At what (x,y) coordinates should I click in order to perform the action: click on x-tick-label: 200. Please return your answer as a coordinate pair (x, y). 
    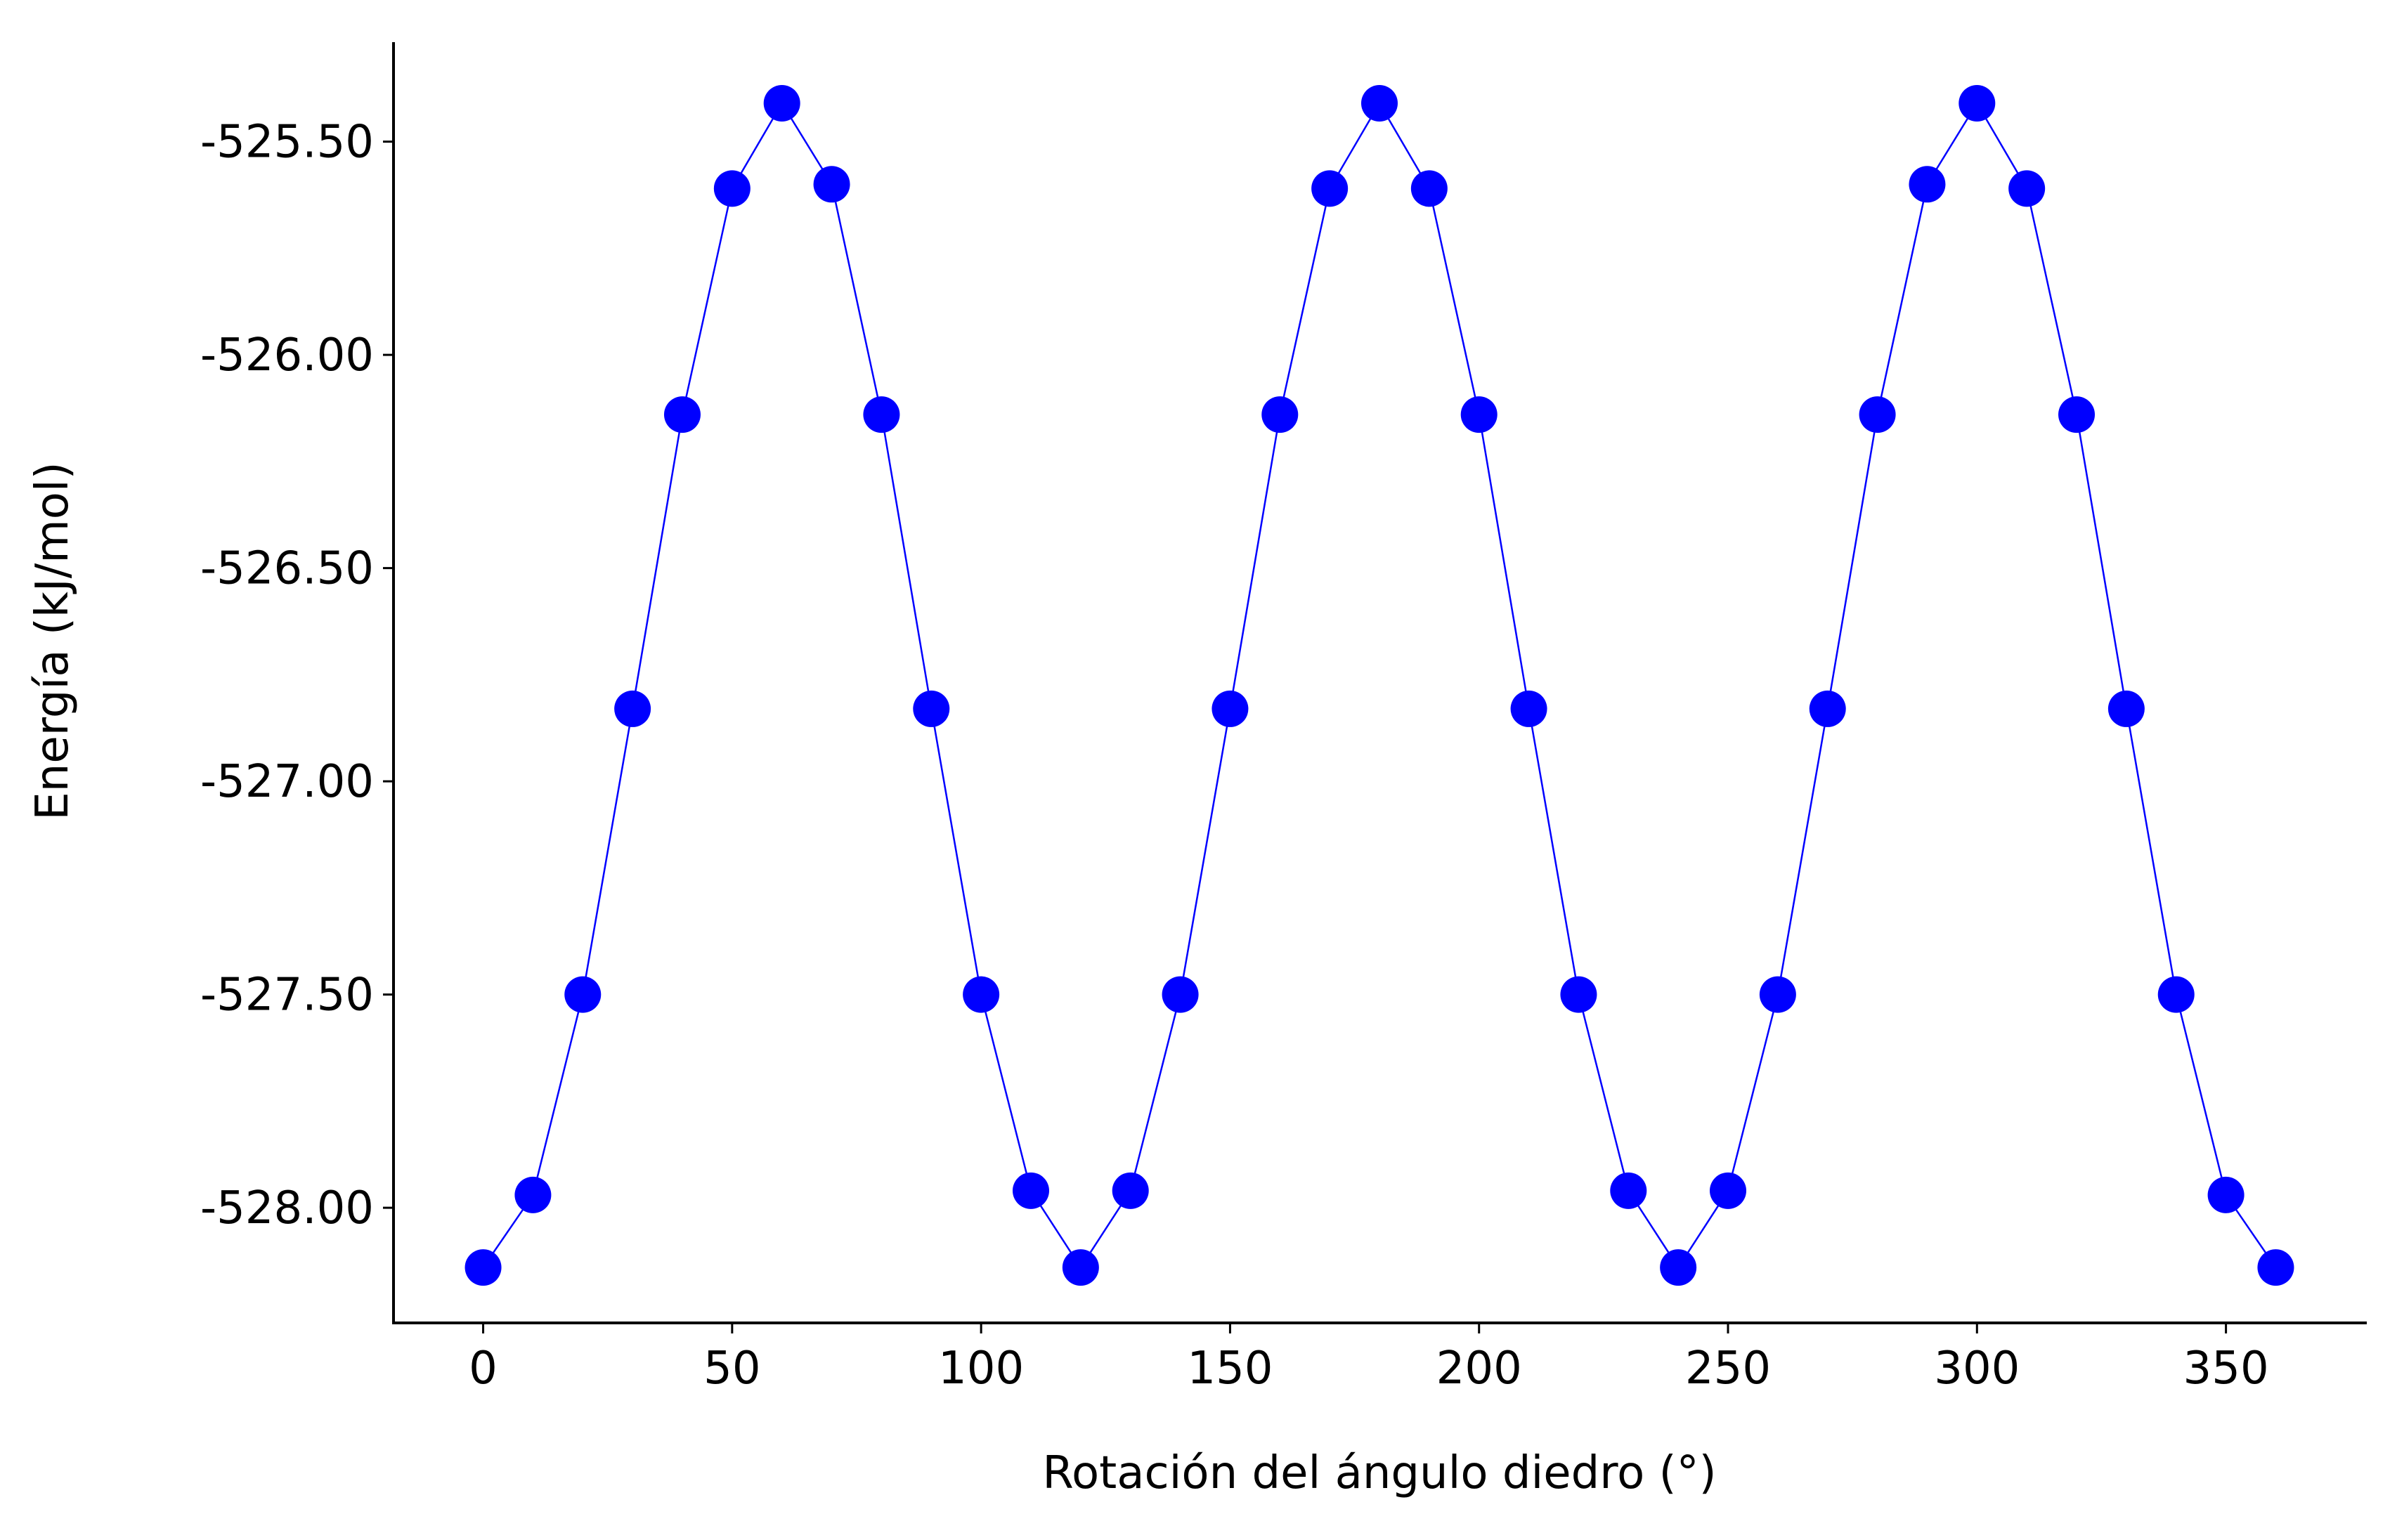
    Looking at the image, I should click on (1479, 1369).